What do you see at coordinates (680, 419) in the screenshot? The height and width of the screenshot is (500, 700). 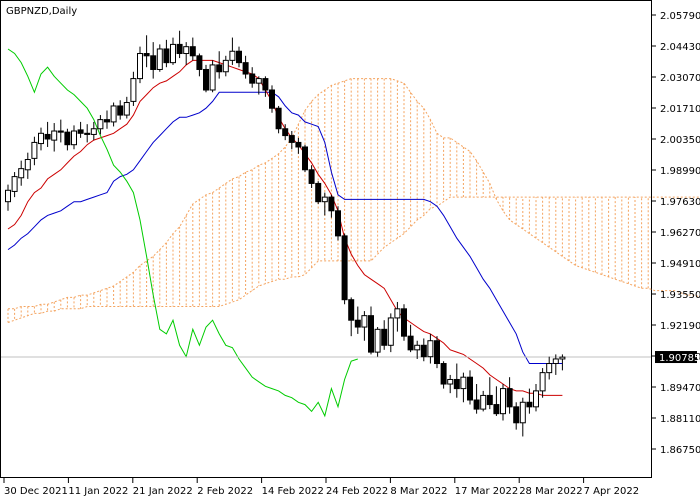 I see `y-tick-label: 1.88110` at bounding box center [680, 419].